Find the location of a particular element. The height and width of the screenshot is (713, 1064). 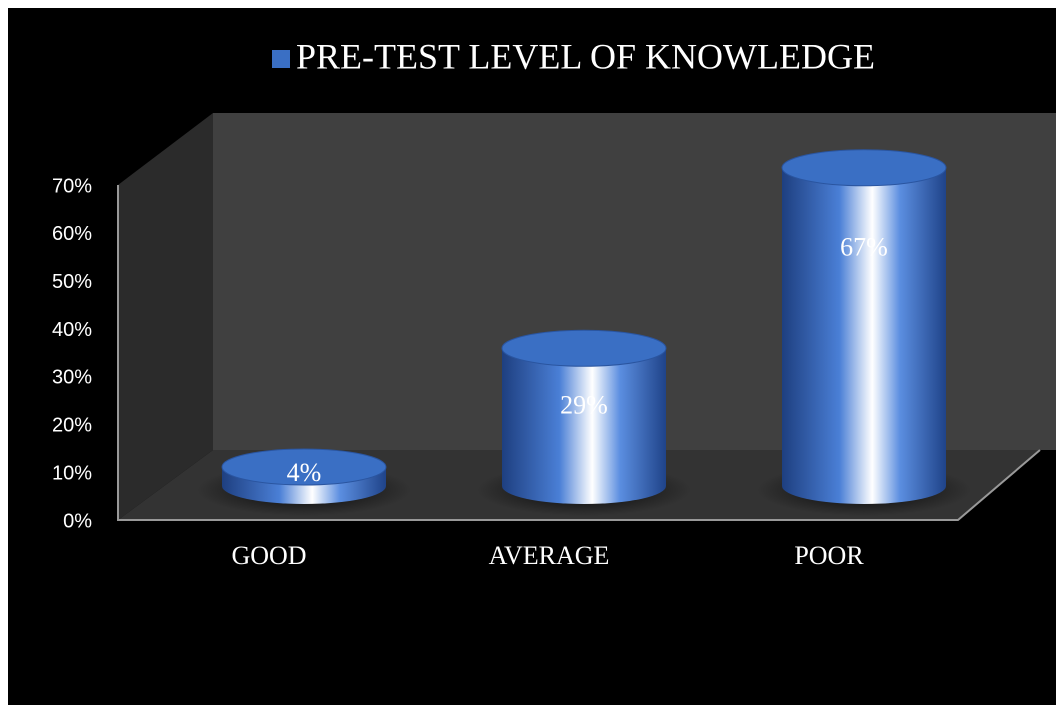

data-label: 4% is located at coordinates (304, 472).